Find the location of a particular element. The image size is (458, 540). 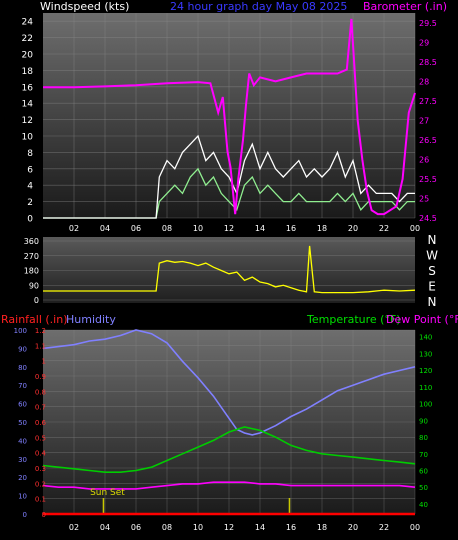

temperature-line is located at coordinates (229, 450).